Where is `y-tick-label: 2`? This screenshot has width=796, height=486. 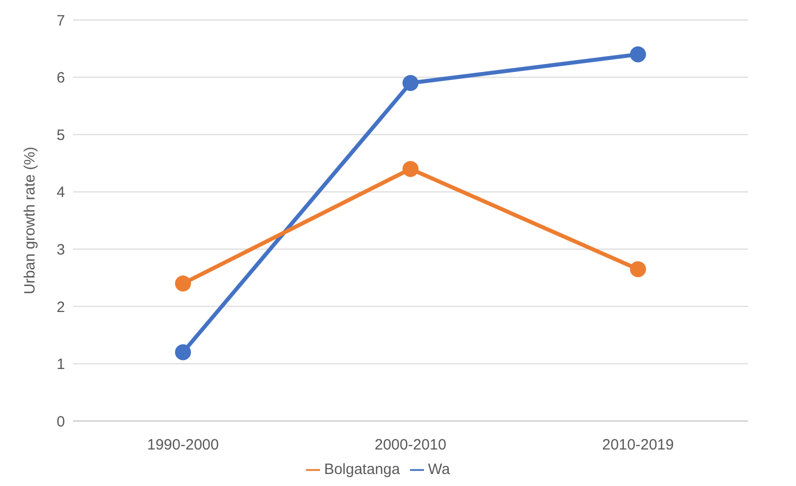 y-tick-label: 2 is located at coordinates (60, 307).